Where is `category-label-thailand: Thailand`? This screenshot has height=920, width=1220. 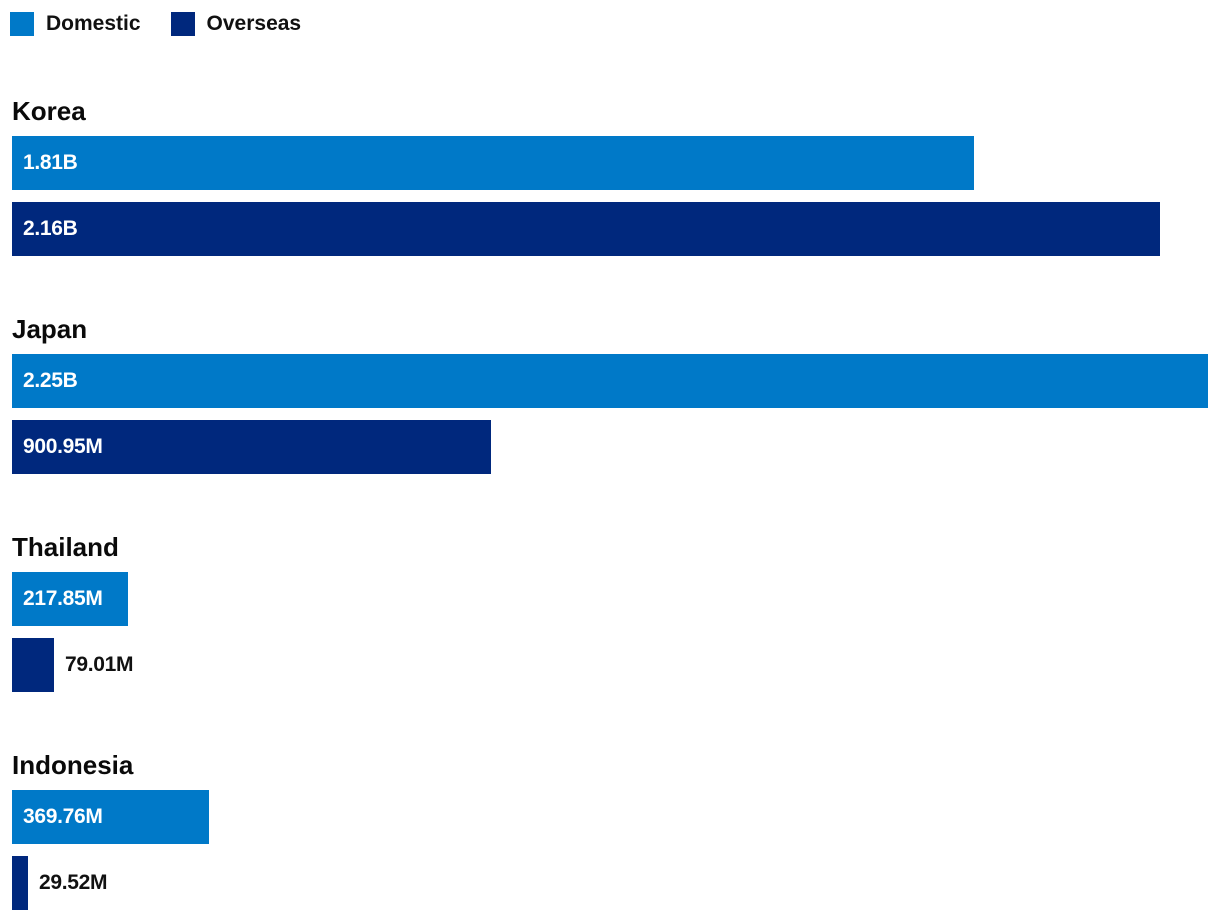
category-label-thailand: Thailand is located at coordinates (65, 547).